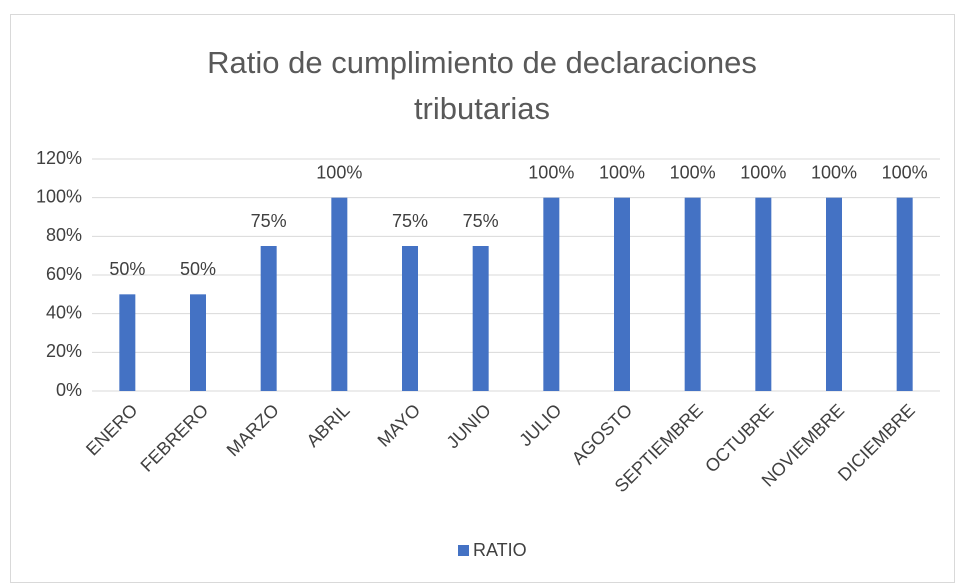 Image resolution: width=955 pixels, height=583 pixels. Describe the element at coordinates (540, 425) in the screenshot. I see `x-tick-label: JULIO` at that location.